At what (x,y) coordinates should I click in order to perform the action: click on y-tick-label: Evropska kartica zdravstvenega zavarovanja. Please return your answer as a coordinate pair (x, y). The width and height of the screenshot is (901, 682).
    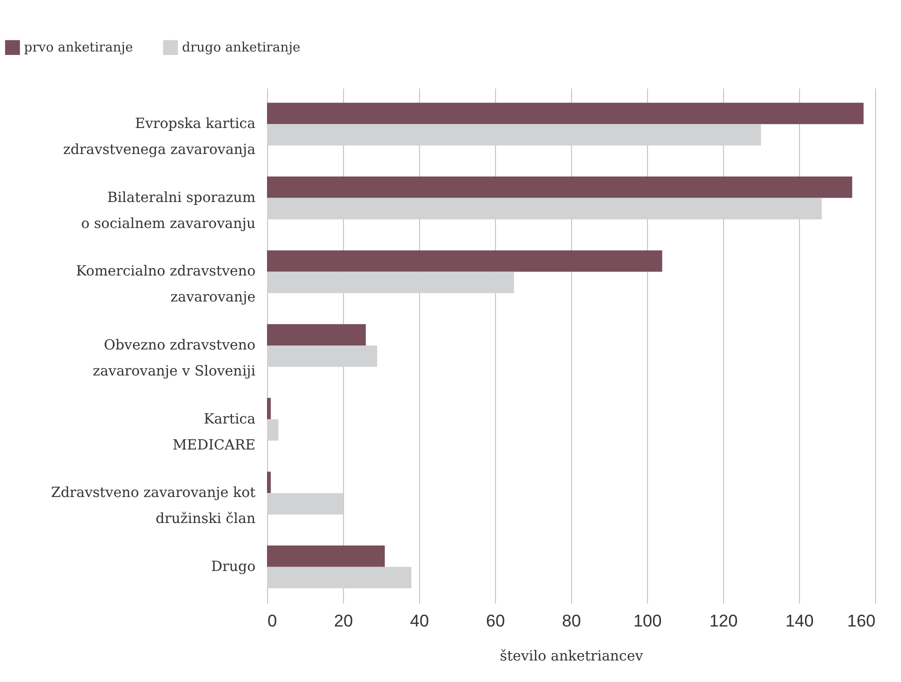
    Looking at the image, I should click on (159, 137).